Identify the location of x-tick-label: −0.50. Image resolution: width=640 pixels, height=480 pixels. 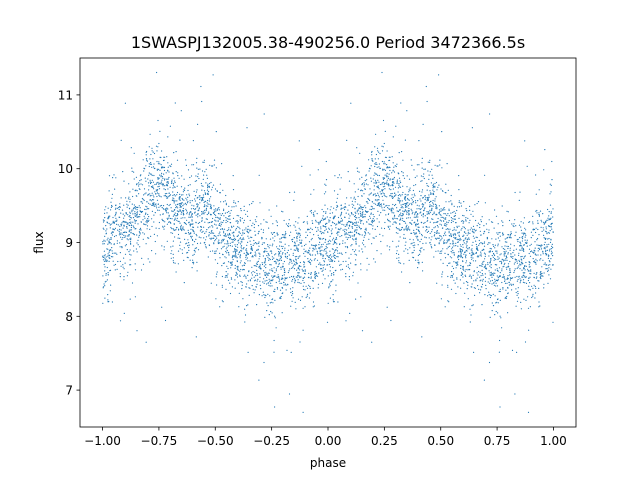
(215, 441).